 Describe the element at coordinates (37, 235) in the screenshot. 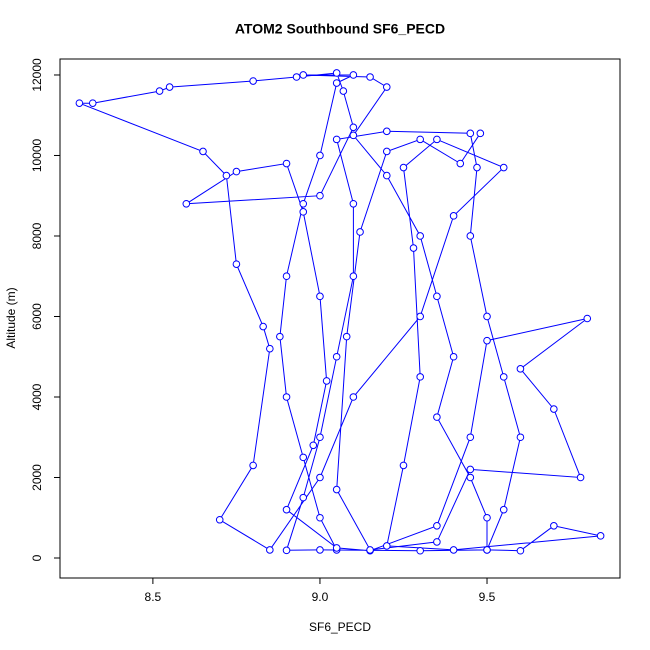

I see `y-tick-label: 8000` at that location.